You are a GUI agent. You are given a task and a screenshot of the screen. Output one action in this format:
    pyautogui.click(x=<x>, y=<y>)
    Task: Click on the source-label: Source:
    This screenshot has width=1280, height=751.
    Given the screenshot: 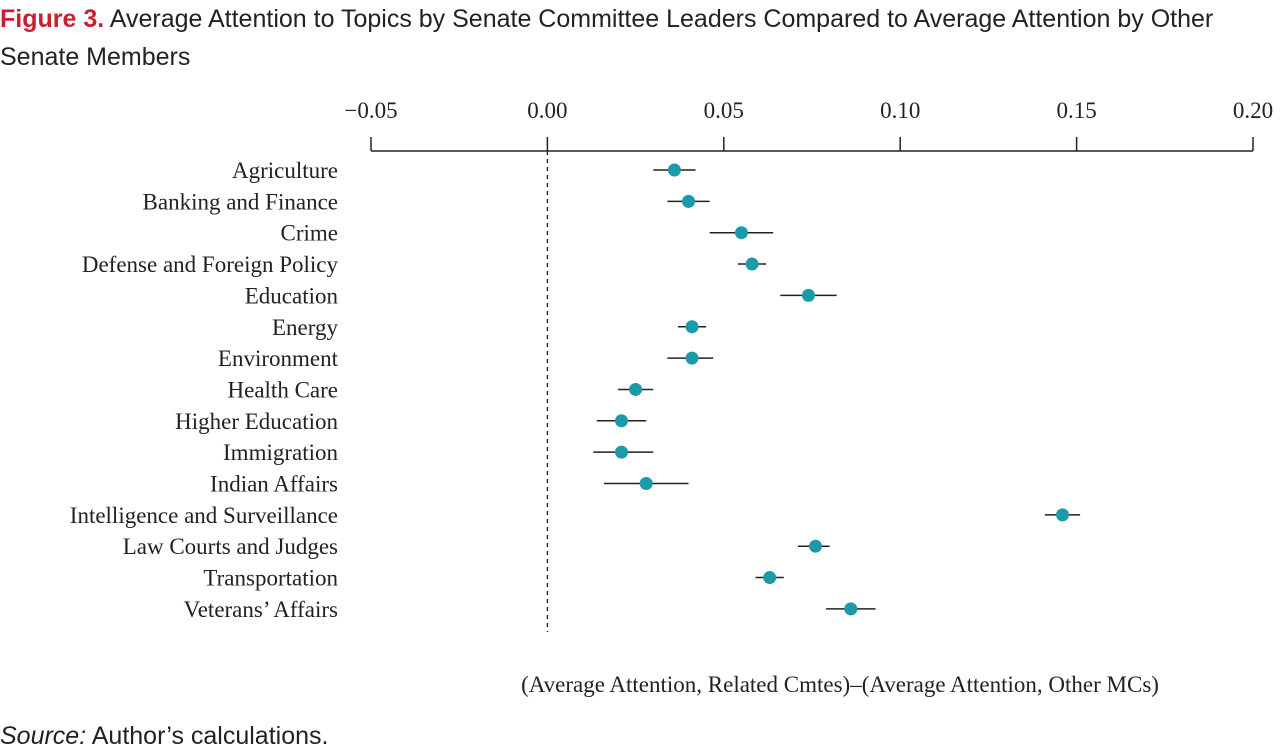 What is the action you would take?
    pyautogui.click(x=43, y=736)
    